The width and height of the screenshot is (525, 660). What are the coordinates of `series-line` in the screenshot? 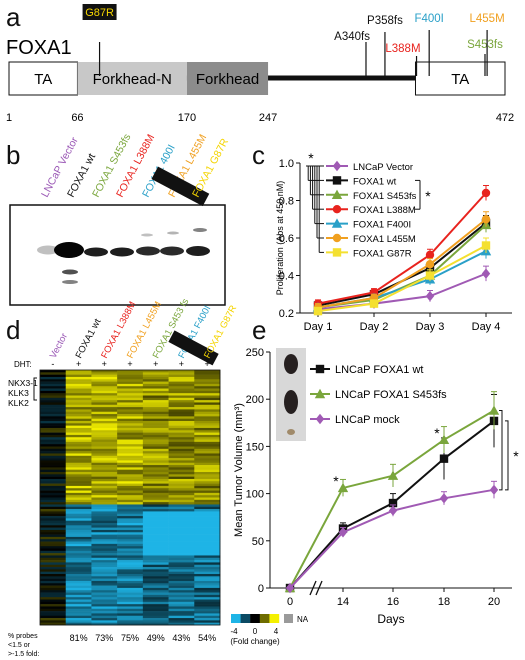 It's located at (402, 248).